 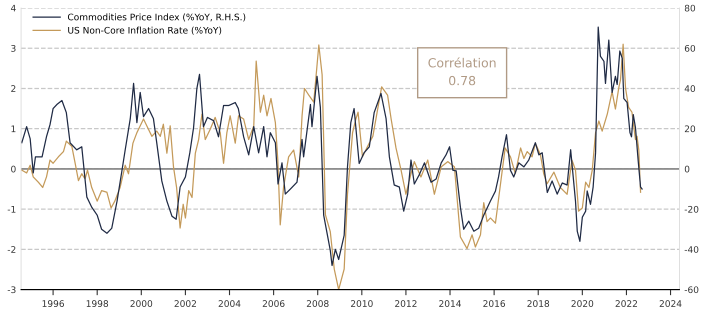 What do you see at coordinates (538, 304) in the screenshot?
I see `x-tick-label: 2018` at bounding box center [538, 304].